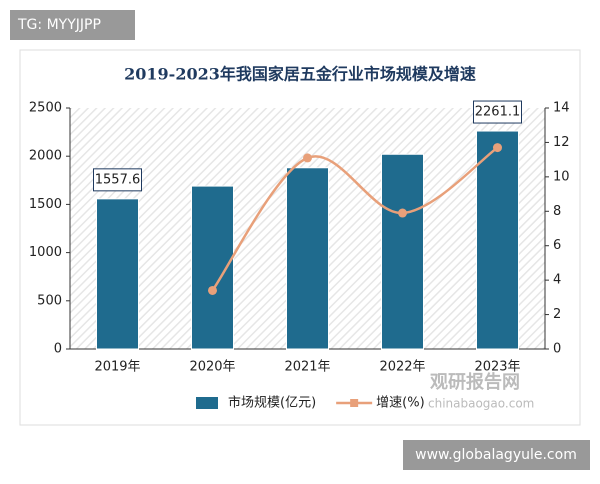 Image resolution: width=600 pixels, height=484 pixels. What do you see at coordinates (117, 367) in the screenshot?
I see `x-tick-label: 2019年` at bounding box center [117, 367].